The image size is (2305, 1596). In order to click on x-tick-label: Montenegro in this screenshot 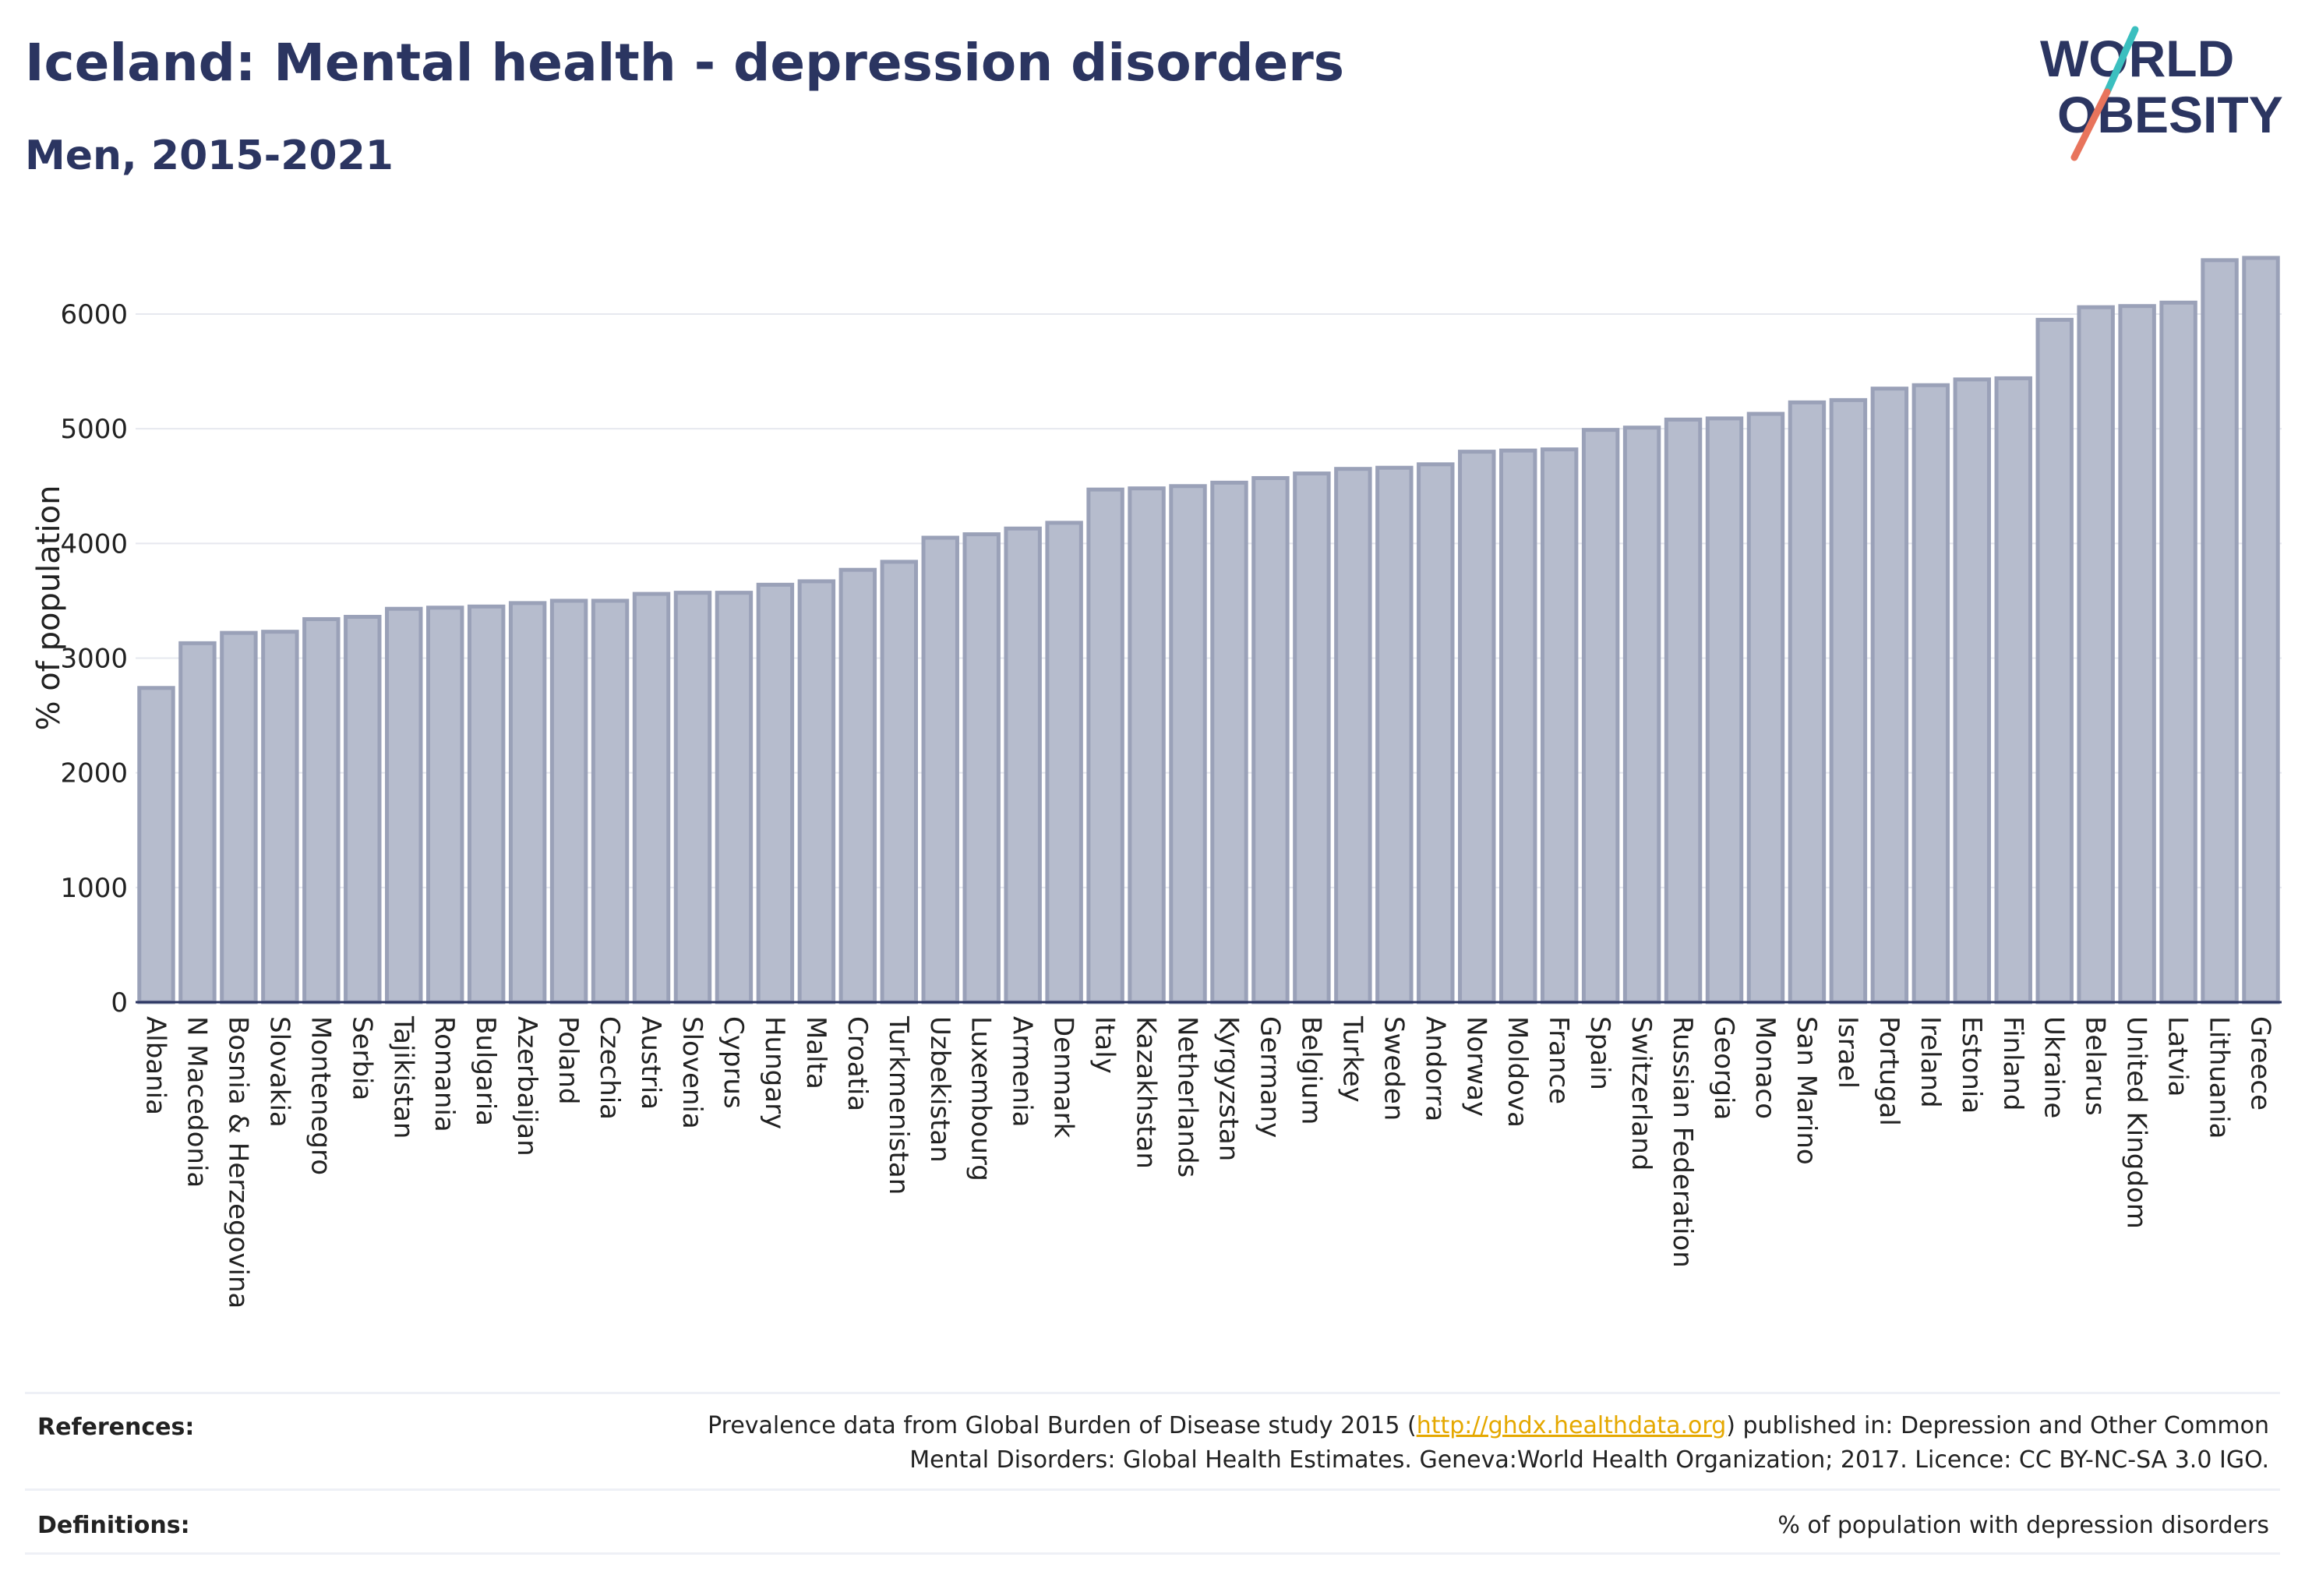, I will do `click(320, 1095)`.